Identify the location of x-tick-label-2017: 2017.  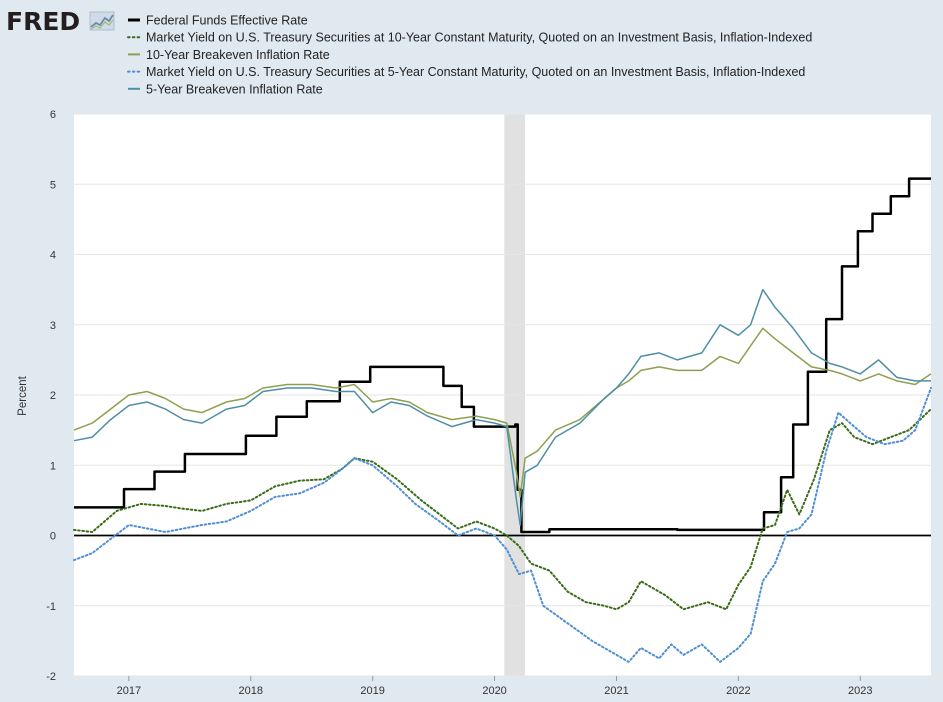
(129, 691).